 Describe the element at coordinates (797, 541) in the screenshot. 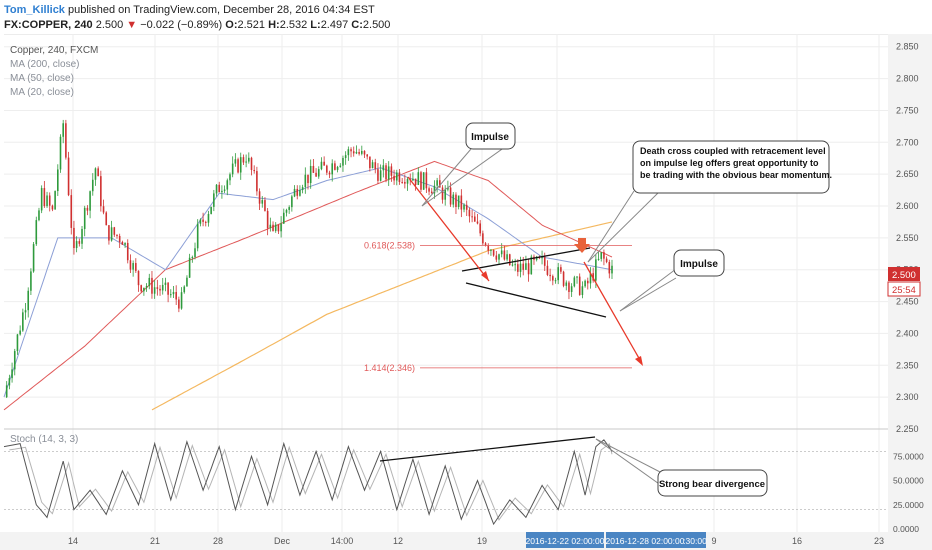

I see `x-tick-label: 16` at that location.